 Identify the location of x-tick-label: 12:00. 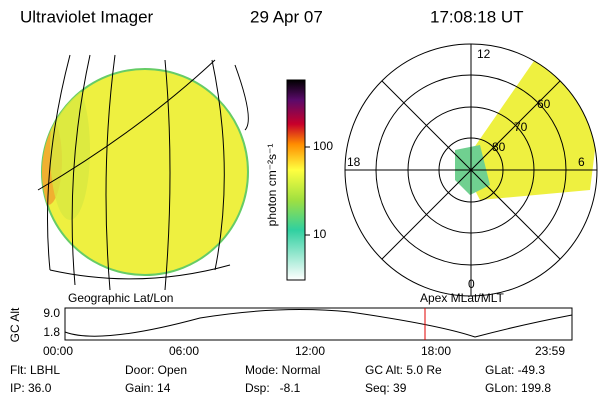
(310, 351).